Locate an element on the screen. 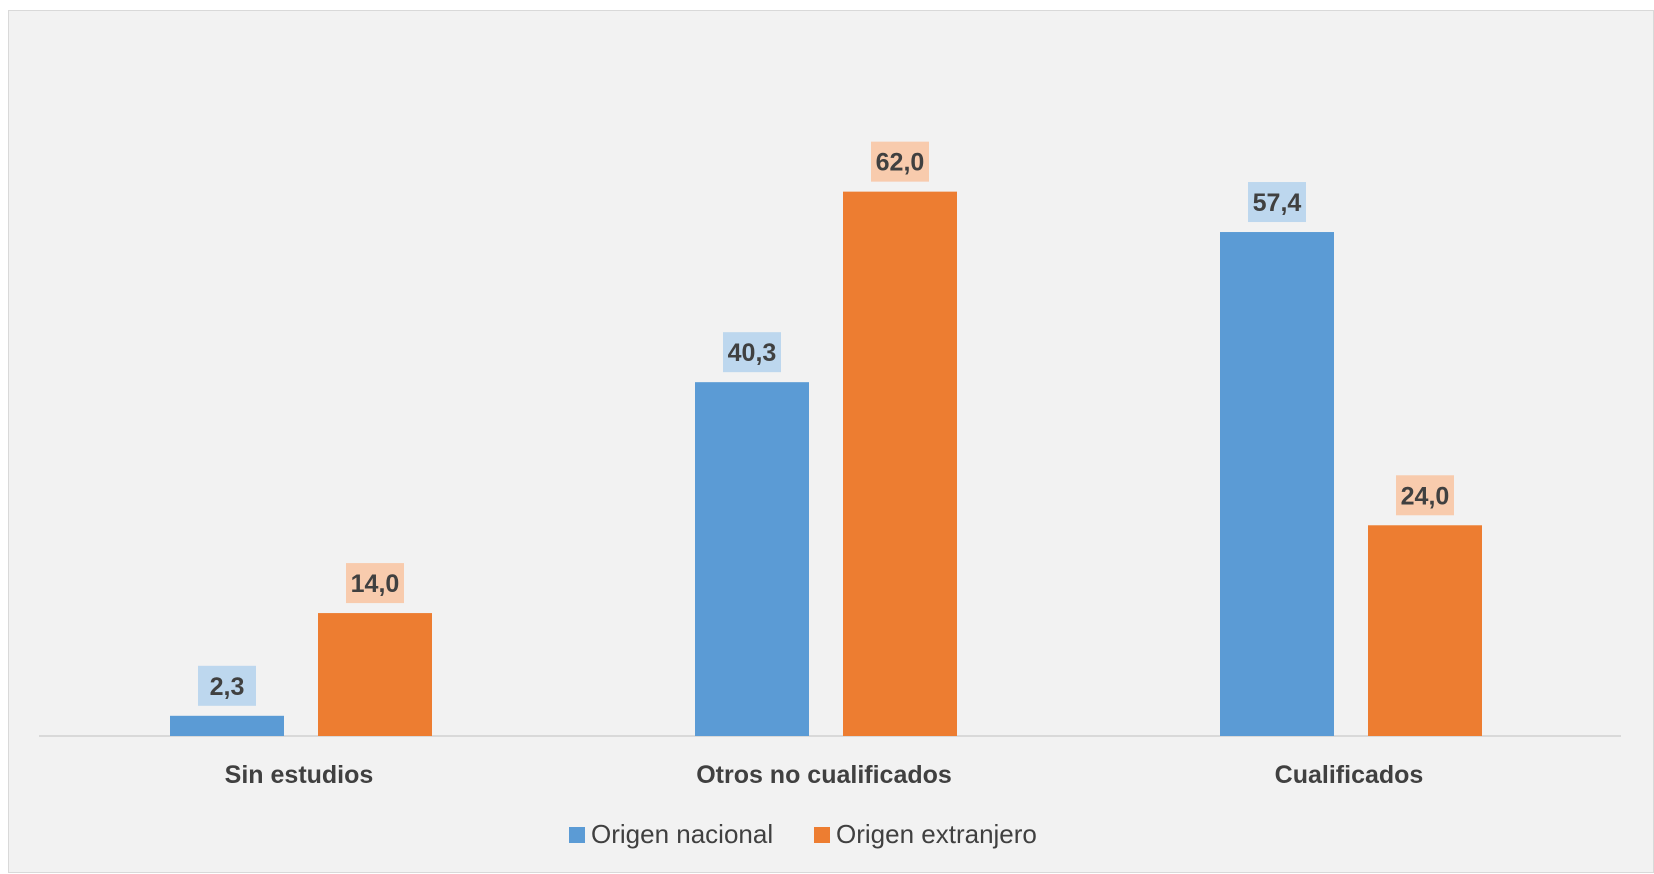  legend-swatch-nacional is located at coordinates (577, 835).